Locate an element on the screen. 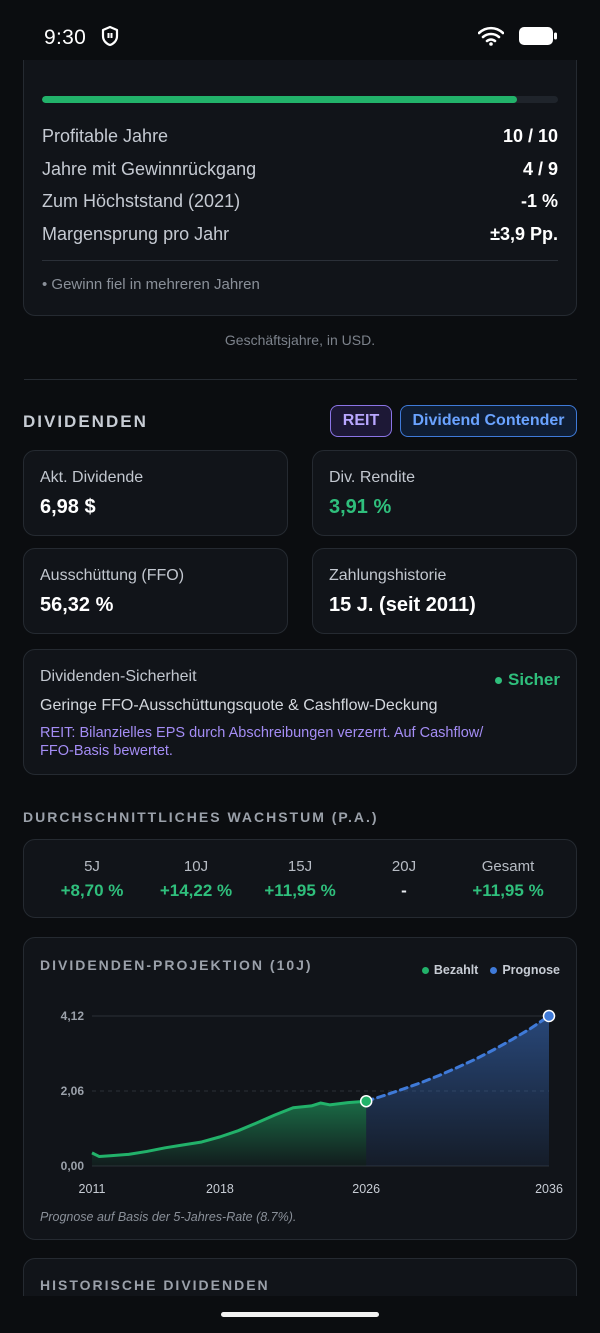  metric-card-payout-ffo: Ausschüttung (FFO) 56,32 % is located at coordinates (155, 591).